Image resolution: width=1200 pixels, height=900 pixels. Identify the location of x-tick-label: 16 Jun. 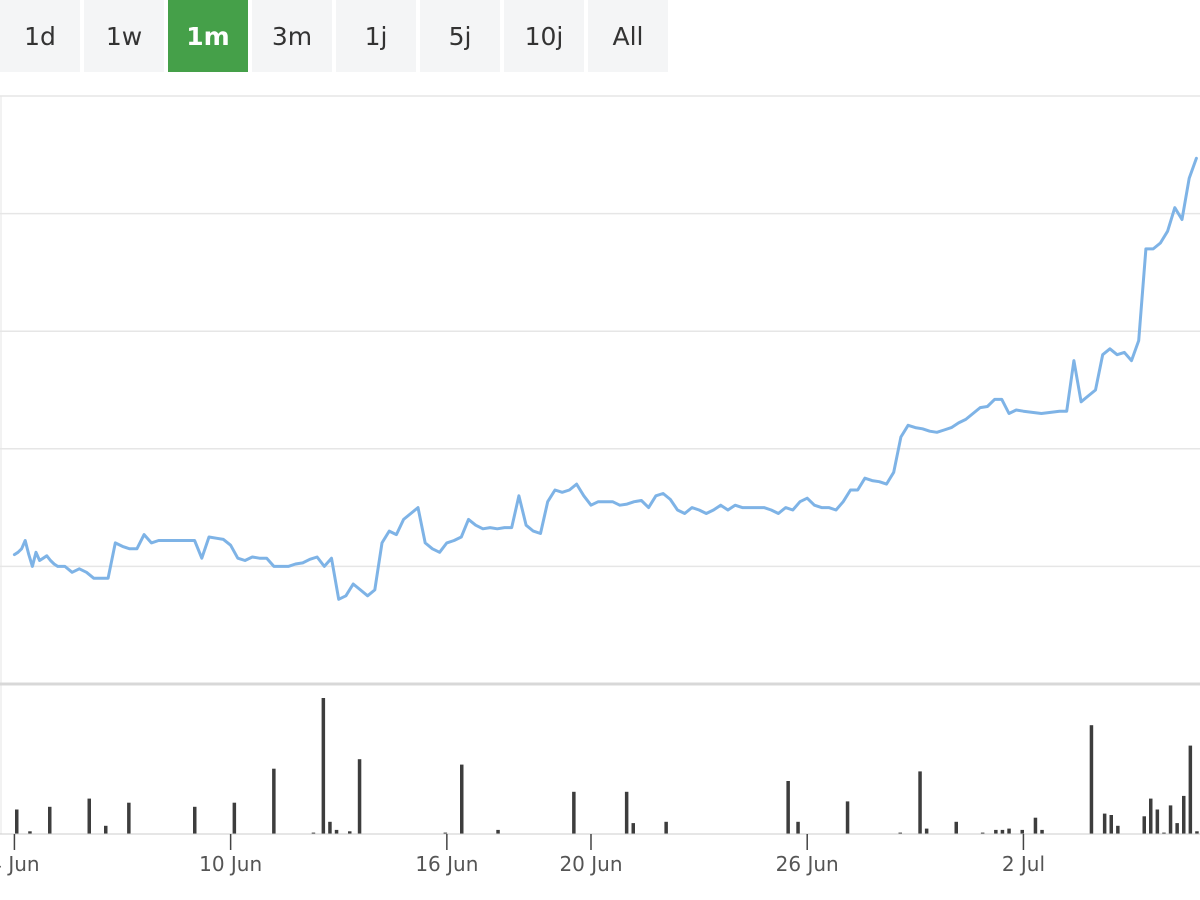
(446, 864).